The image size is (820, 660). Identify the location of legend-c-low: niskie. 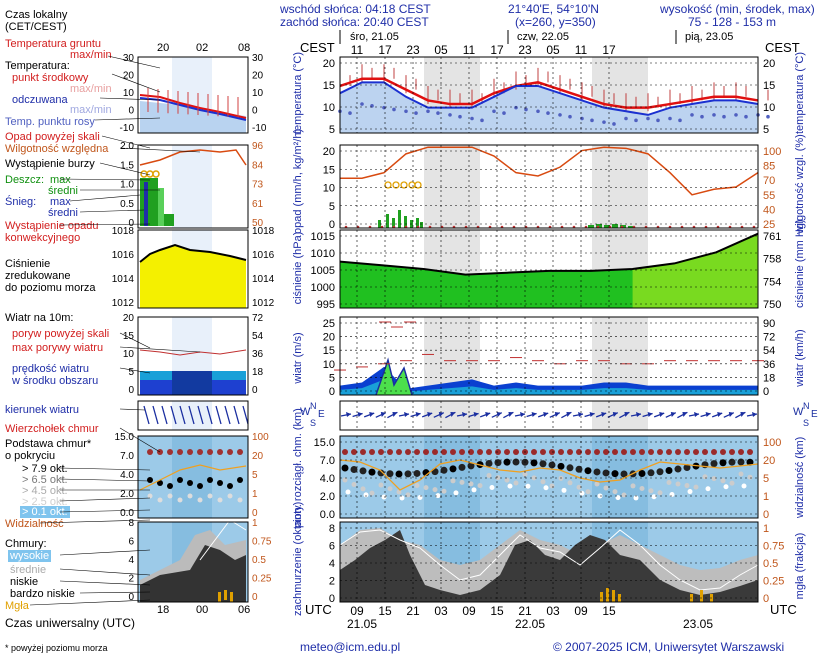
(24, 582).